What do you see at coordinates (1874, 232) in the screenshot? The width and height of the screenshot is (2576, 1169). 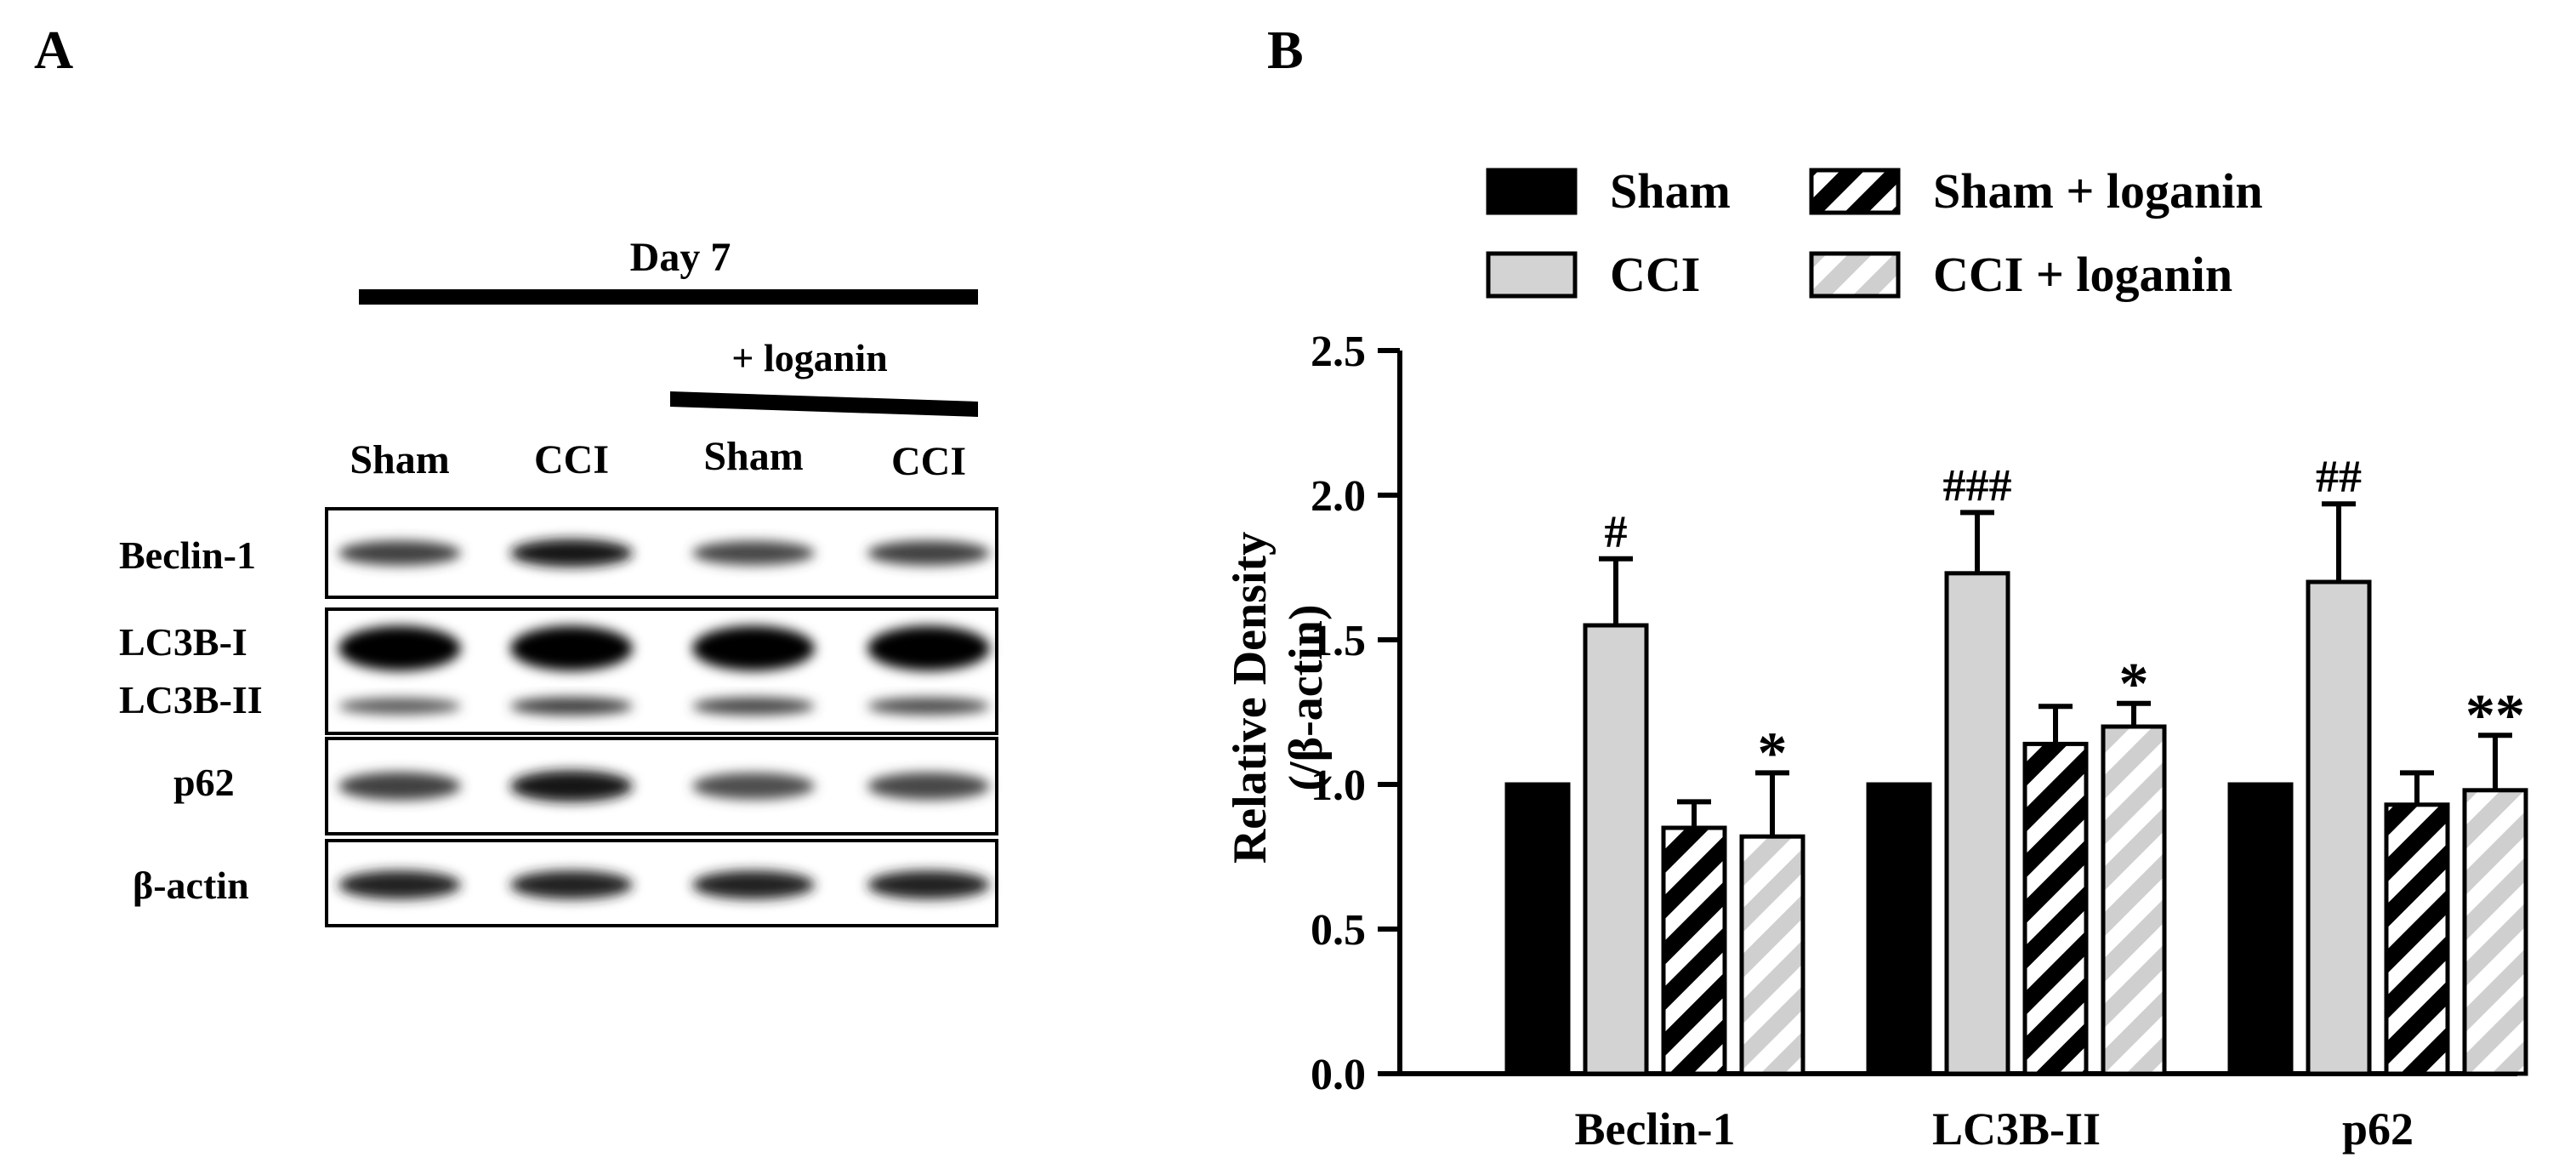 I see `legend: Sham Sham + loganin CCI CCI + loganin` at bounding box center [1874, 232].